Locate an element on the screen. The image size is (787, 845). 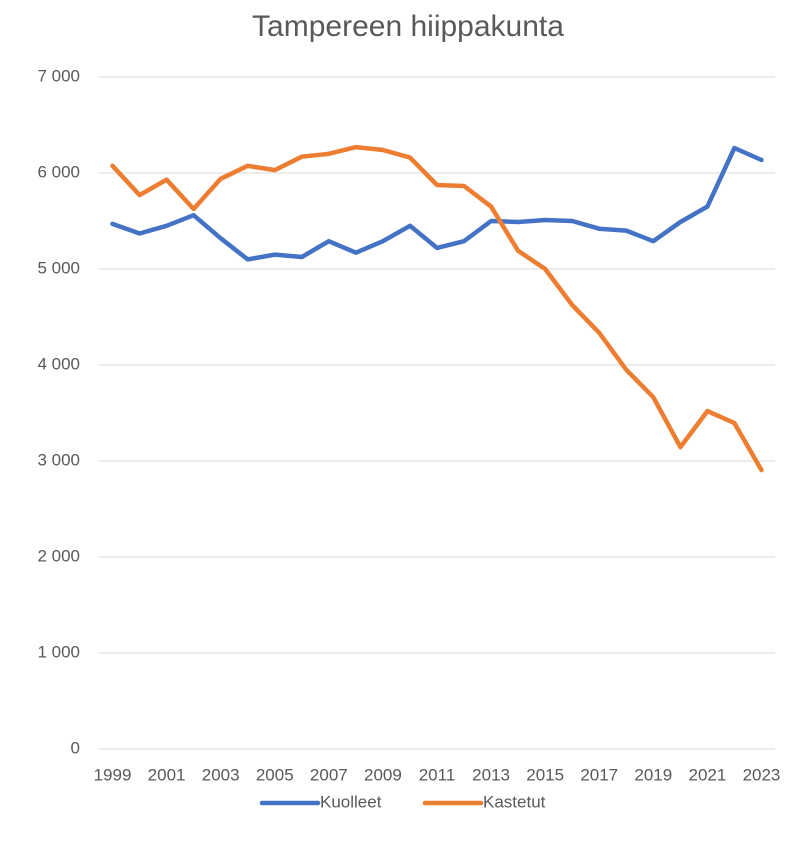
y-tick-label: 1 000 is located at coordinates (58, 651).